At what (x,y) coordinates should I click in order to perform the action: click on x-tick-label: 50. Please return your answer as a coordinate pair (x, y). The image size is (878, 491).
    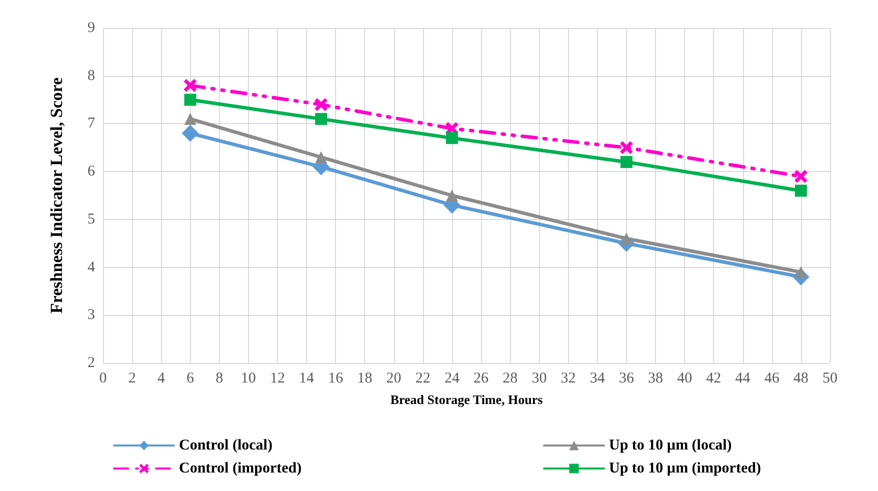
    Looking at the image, I should click on (830, 378).